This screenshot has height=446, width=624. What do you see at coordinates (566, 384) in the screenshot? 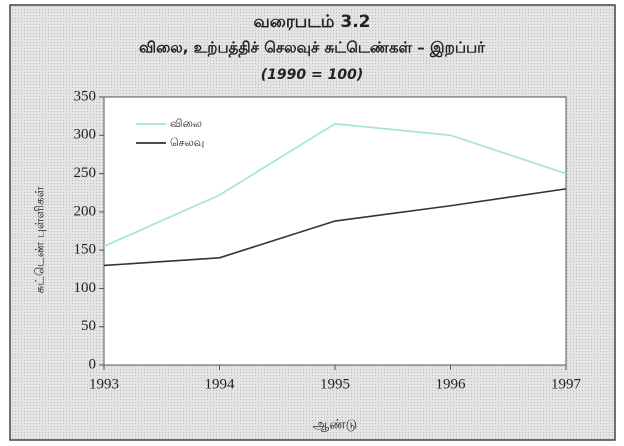
I see `x-tick-label: 1997` at bounding box center [566, 384].